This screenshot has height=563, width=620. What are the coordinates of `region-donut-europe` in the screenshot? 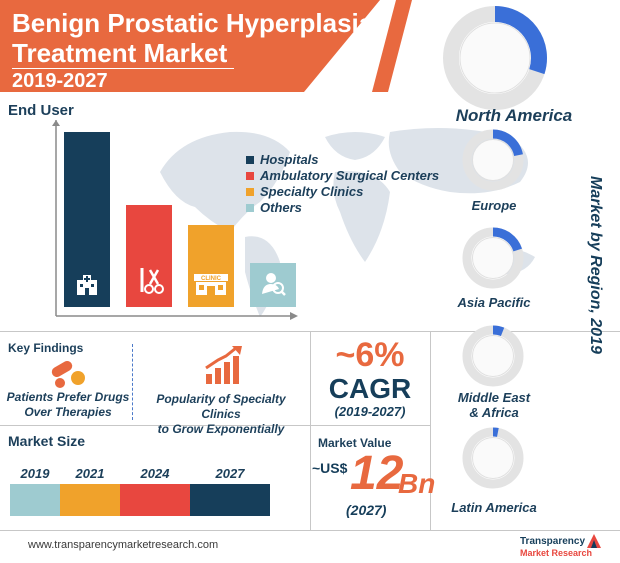 It's located at (493, 160).